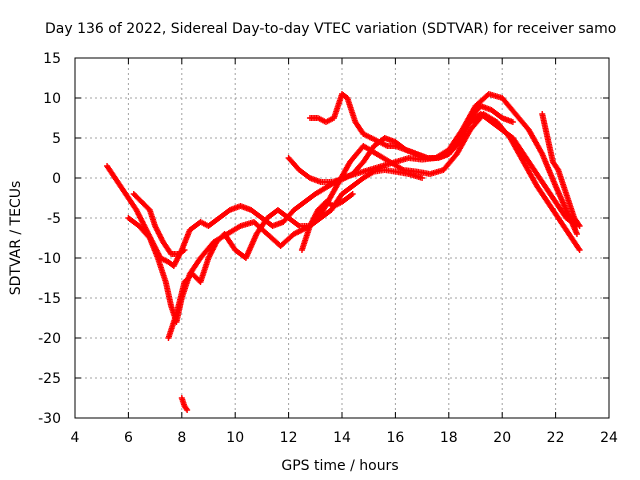 The height and width of the screenshot is (480, 640). I want to click on y-tick-label: -5, so click(54, 219).